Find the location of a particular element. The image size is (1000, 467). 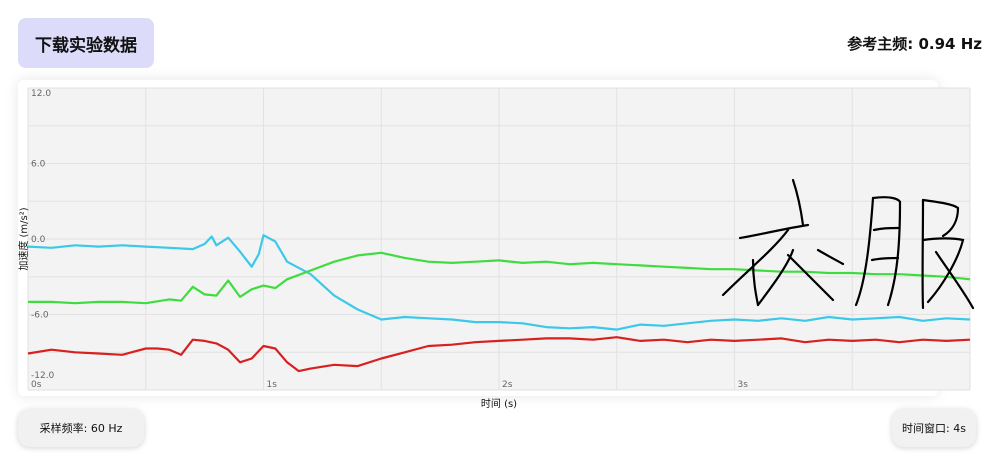

x-tick-label: 0s is located at coordinates (36, 385).